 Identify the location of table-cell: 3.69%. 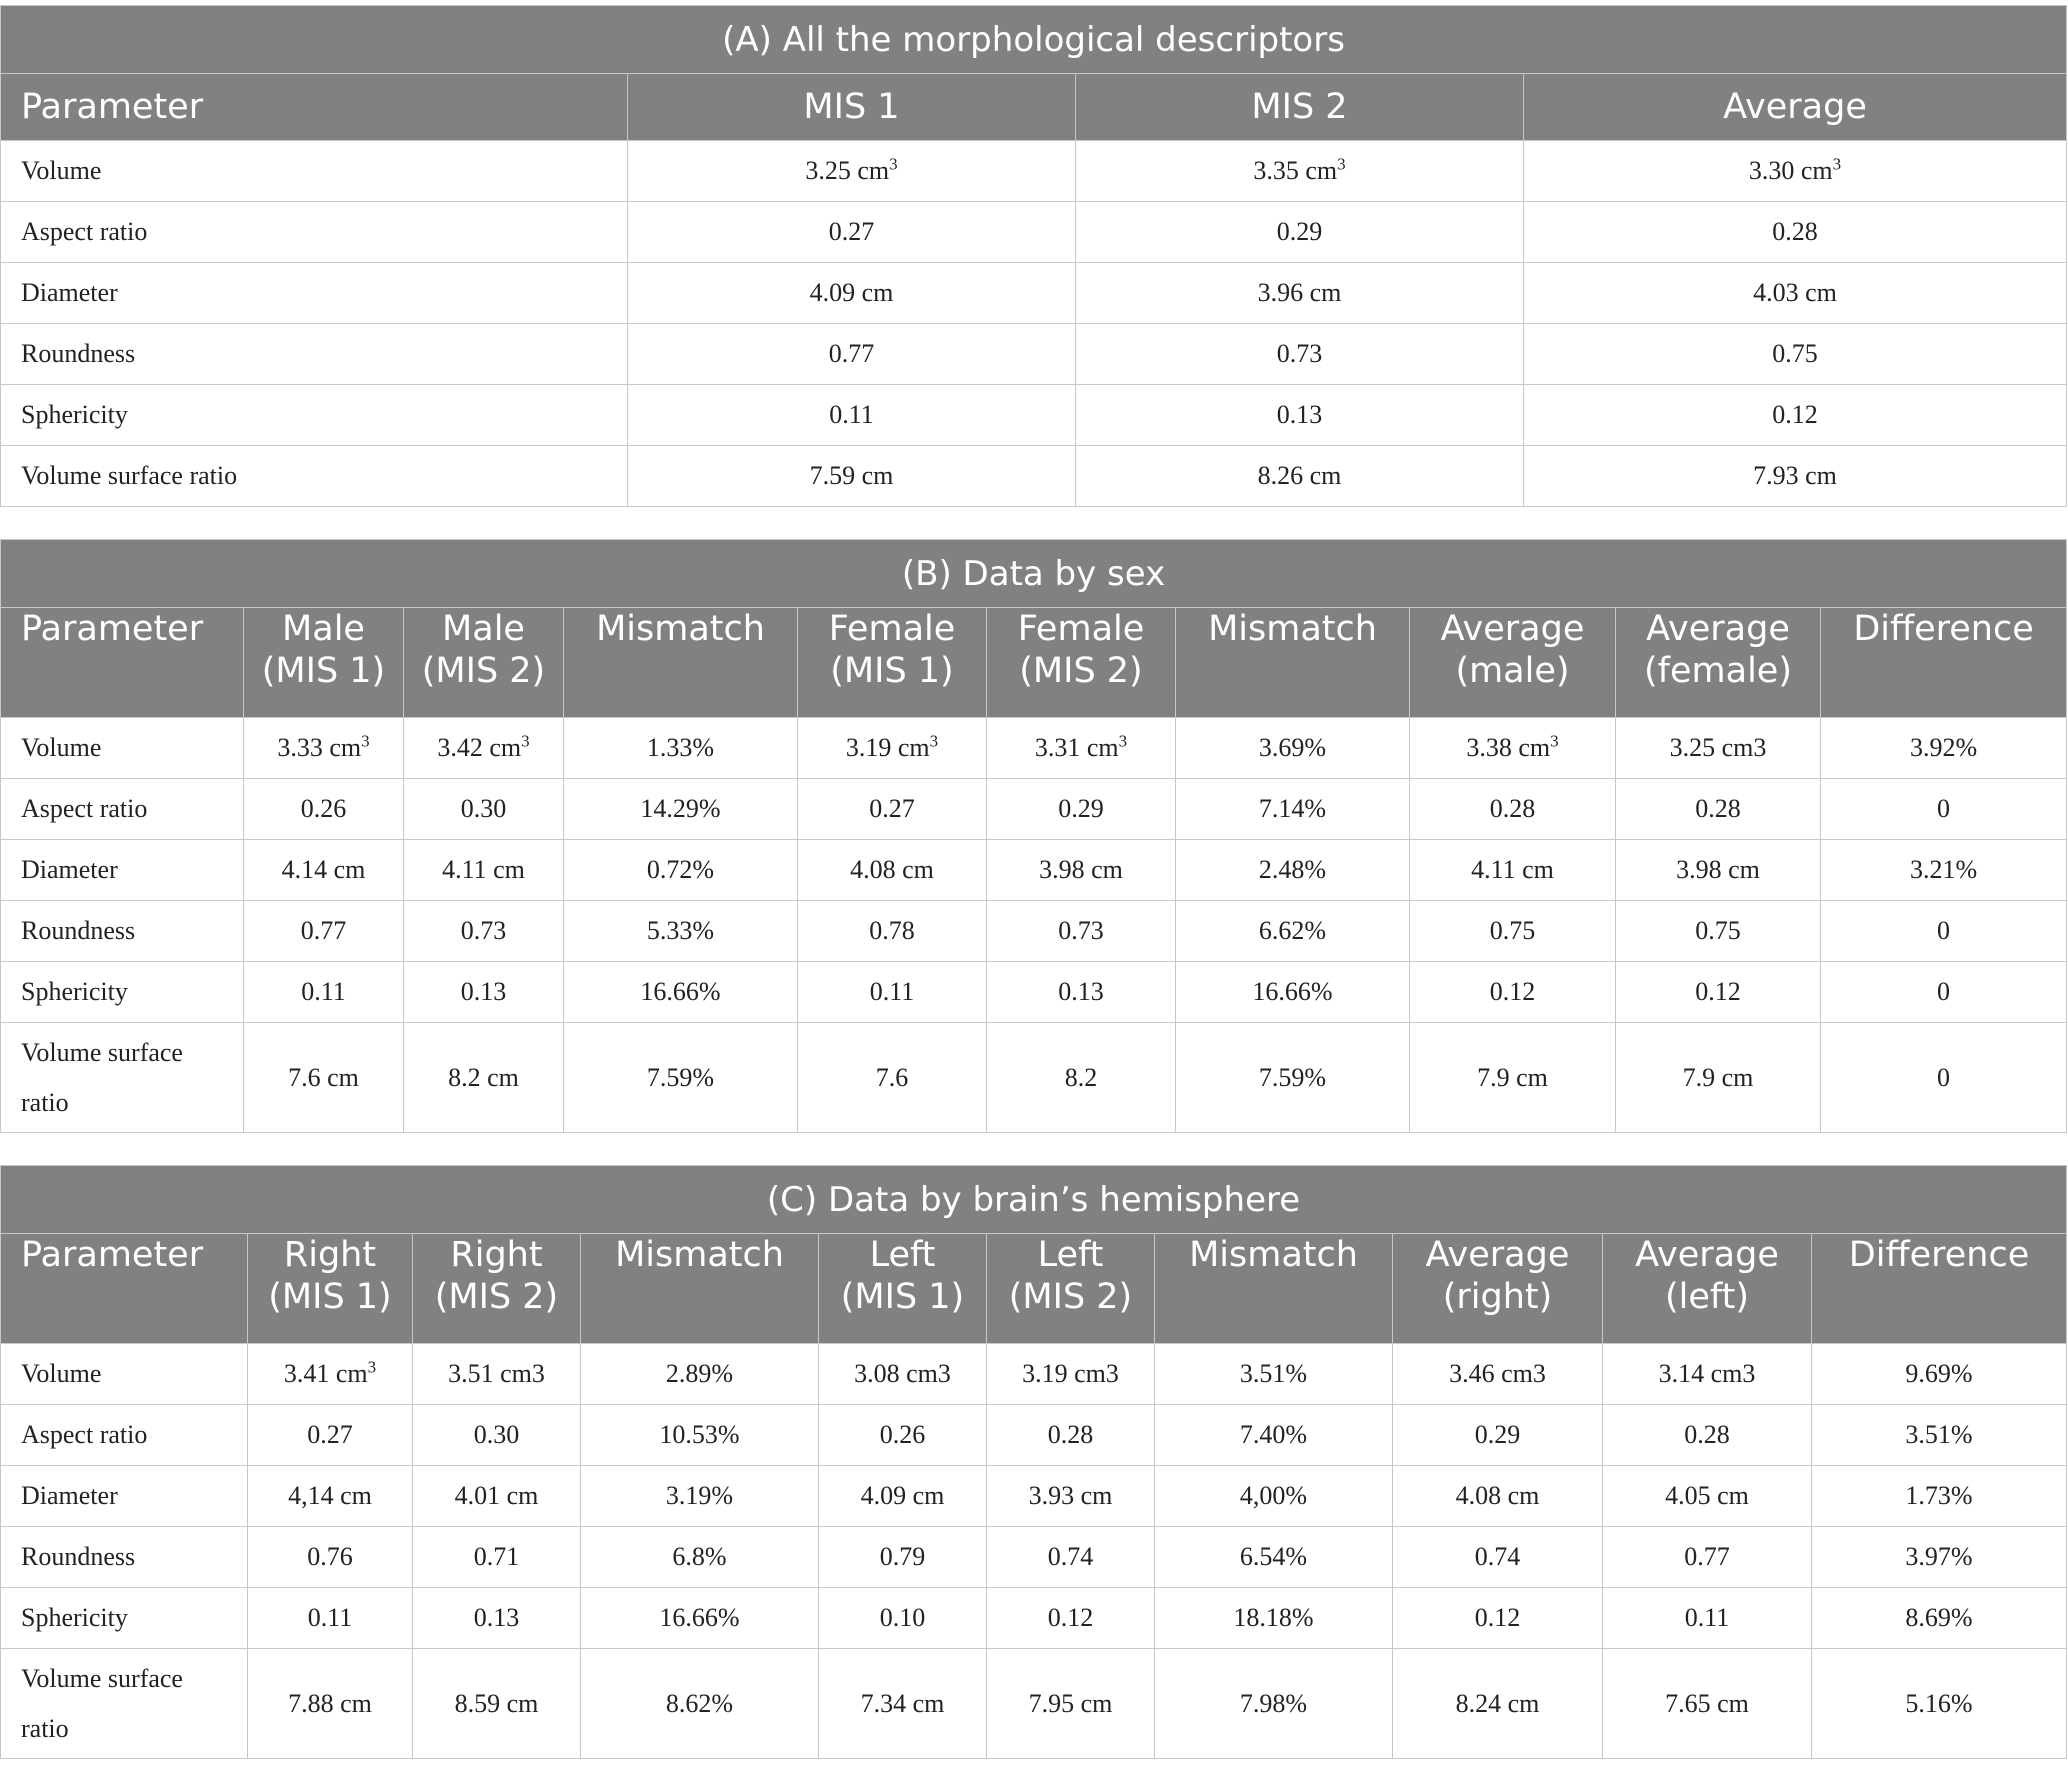
(1292, 748).